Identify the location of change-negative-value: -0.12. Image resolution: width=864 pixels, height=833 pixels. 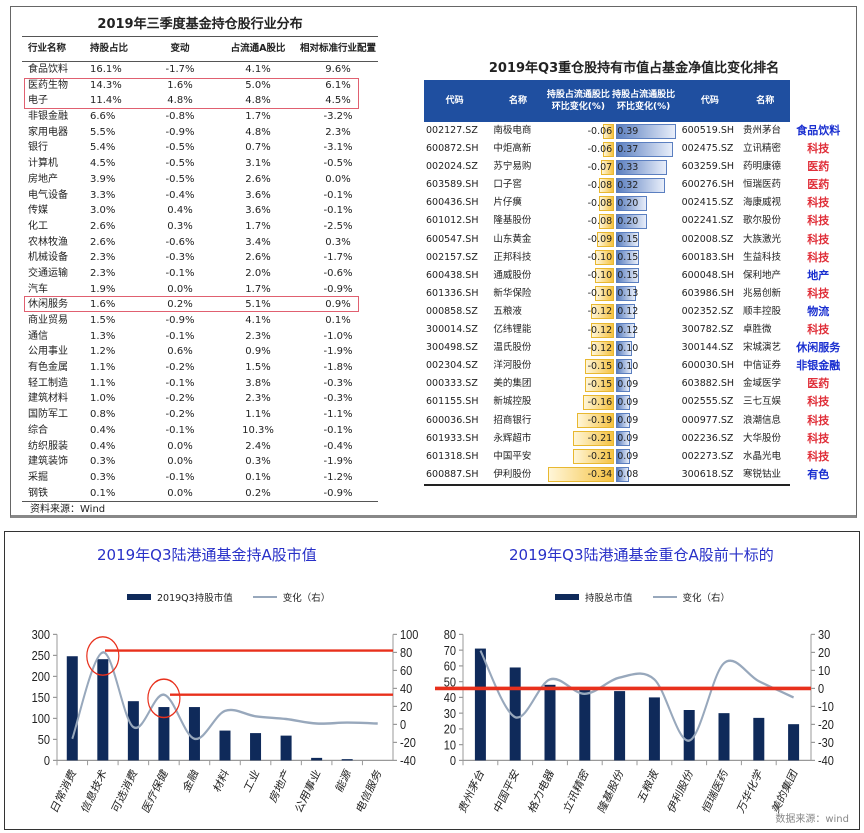
(600, 330).